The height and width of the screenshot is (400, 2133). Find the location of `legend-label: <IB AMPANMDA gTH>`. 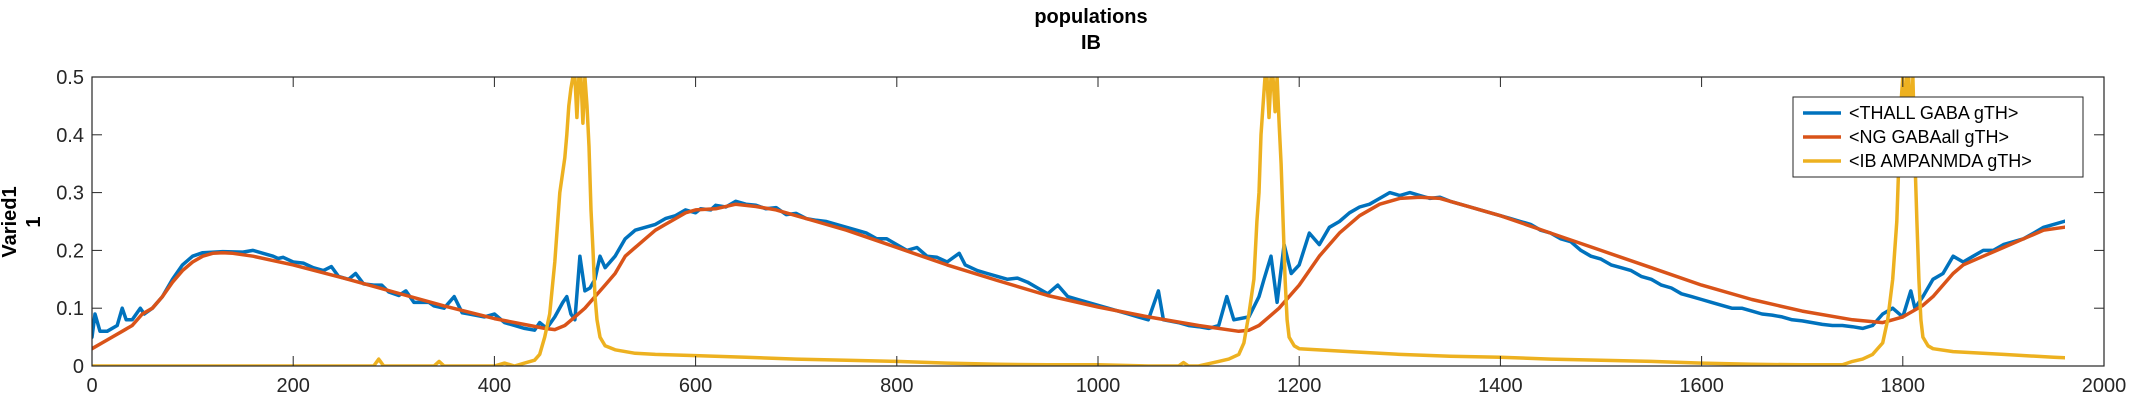

legend-label: <IB AMPANMDA gTH> is located at coordinates (1940, 161).